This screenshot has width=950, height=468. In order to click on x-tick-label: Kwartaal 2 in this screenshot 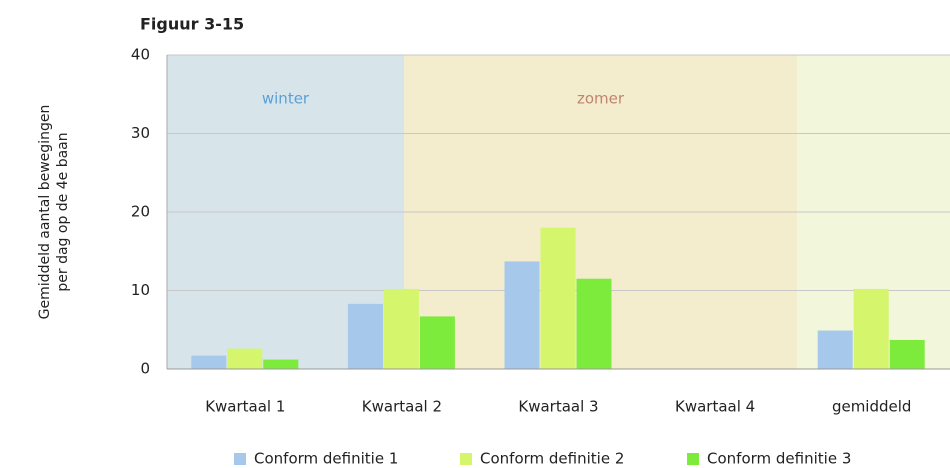, I will do `click(402, 407)`.